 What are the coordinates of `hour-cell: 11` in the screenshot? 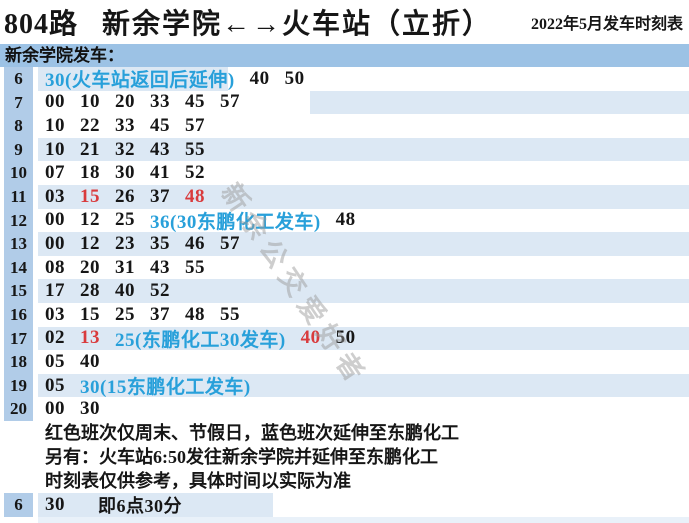 It's located at (18, 196).